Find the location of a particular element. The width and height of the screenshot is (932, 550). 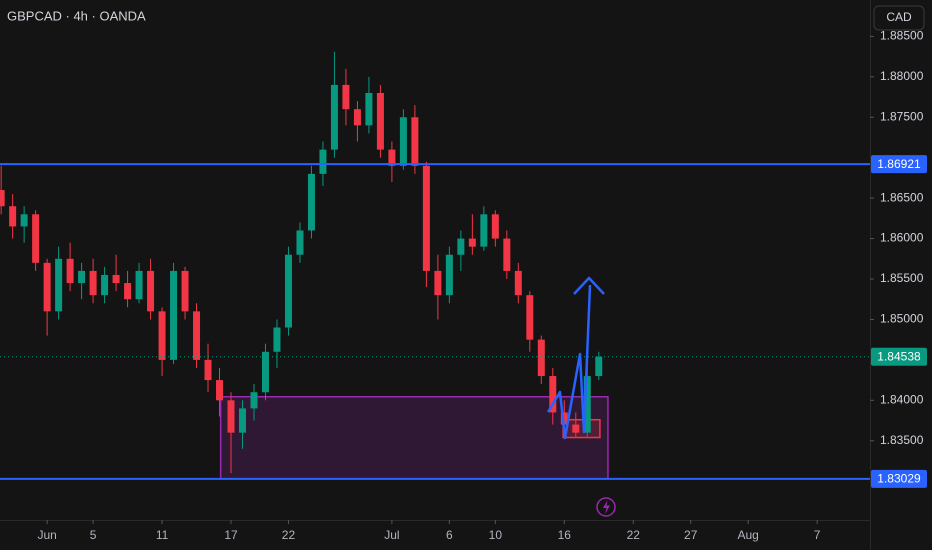

y-tick-label: 1.86500 is located at coordinates (902, 197).